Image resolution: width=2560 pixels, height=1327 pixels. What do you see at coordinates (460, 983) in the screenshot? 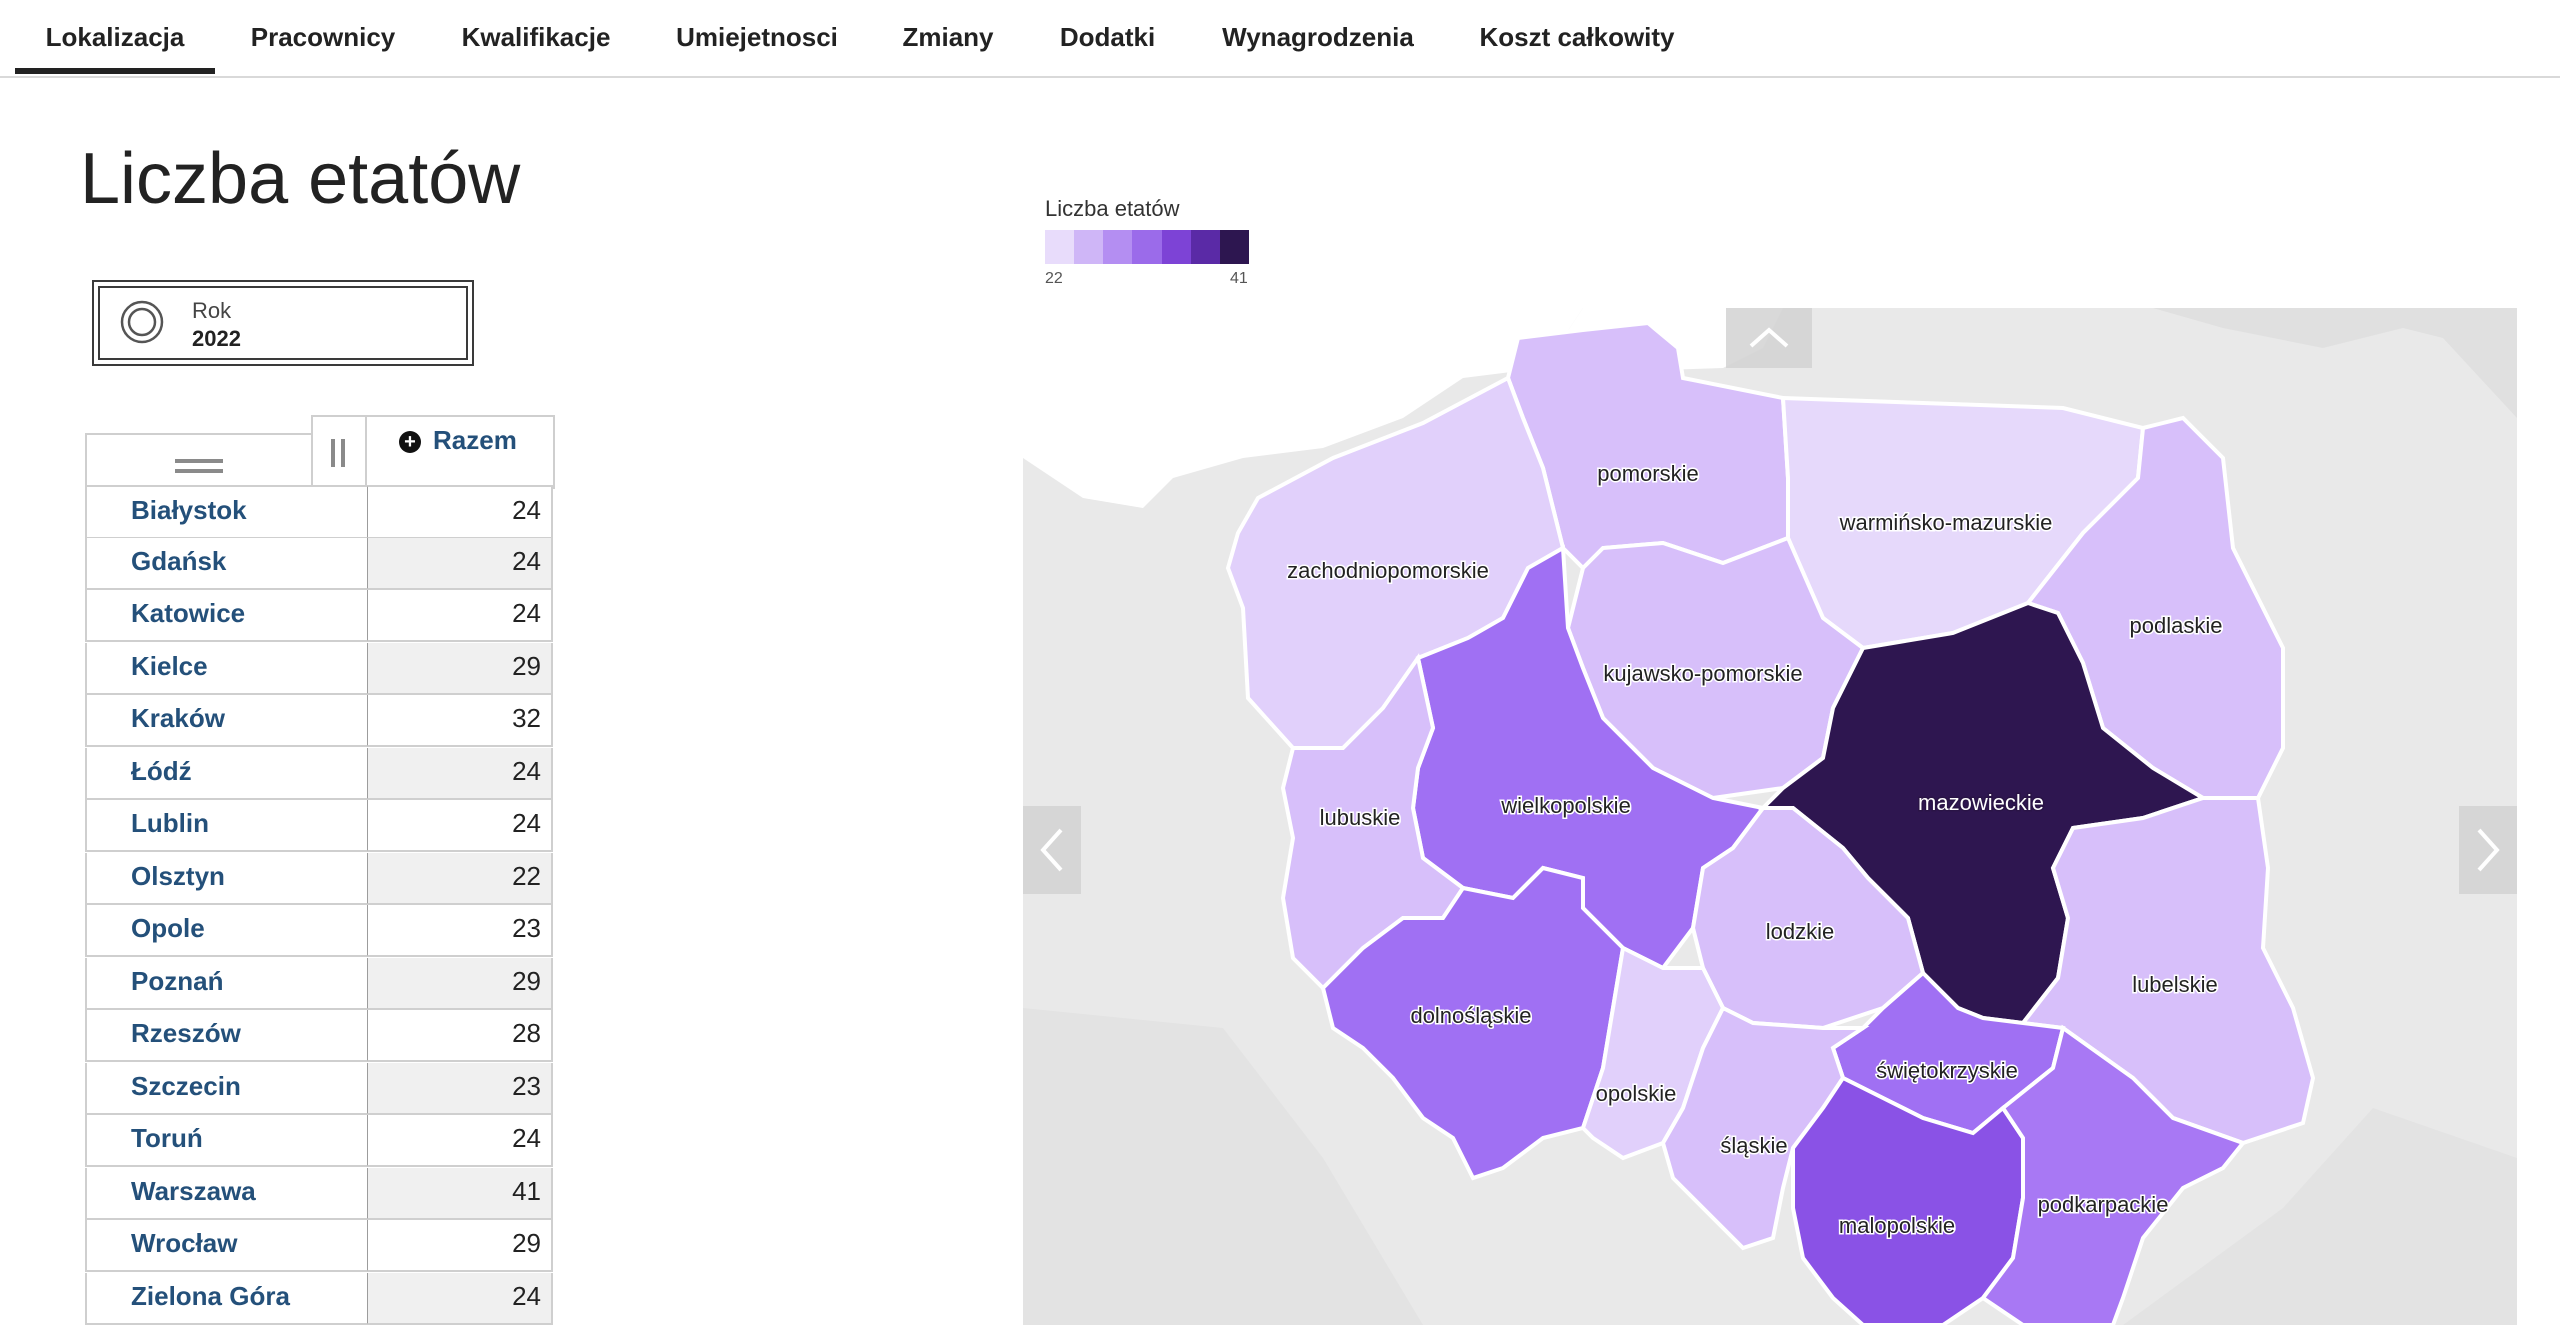
I see `value-cell: 29` at bounding box center [460, 983].